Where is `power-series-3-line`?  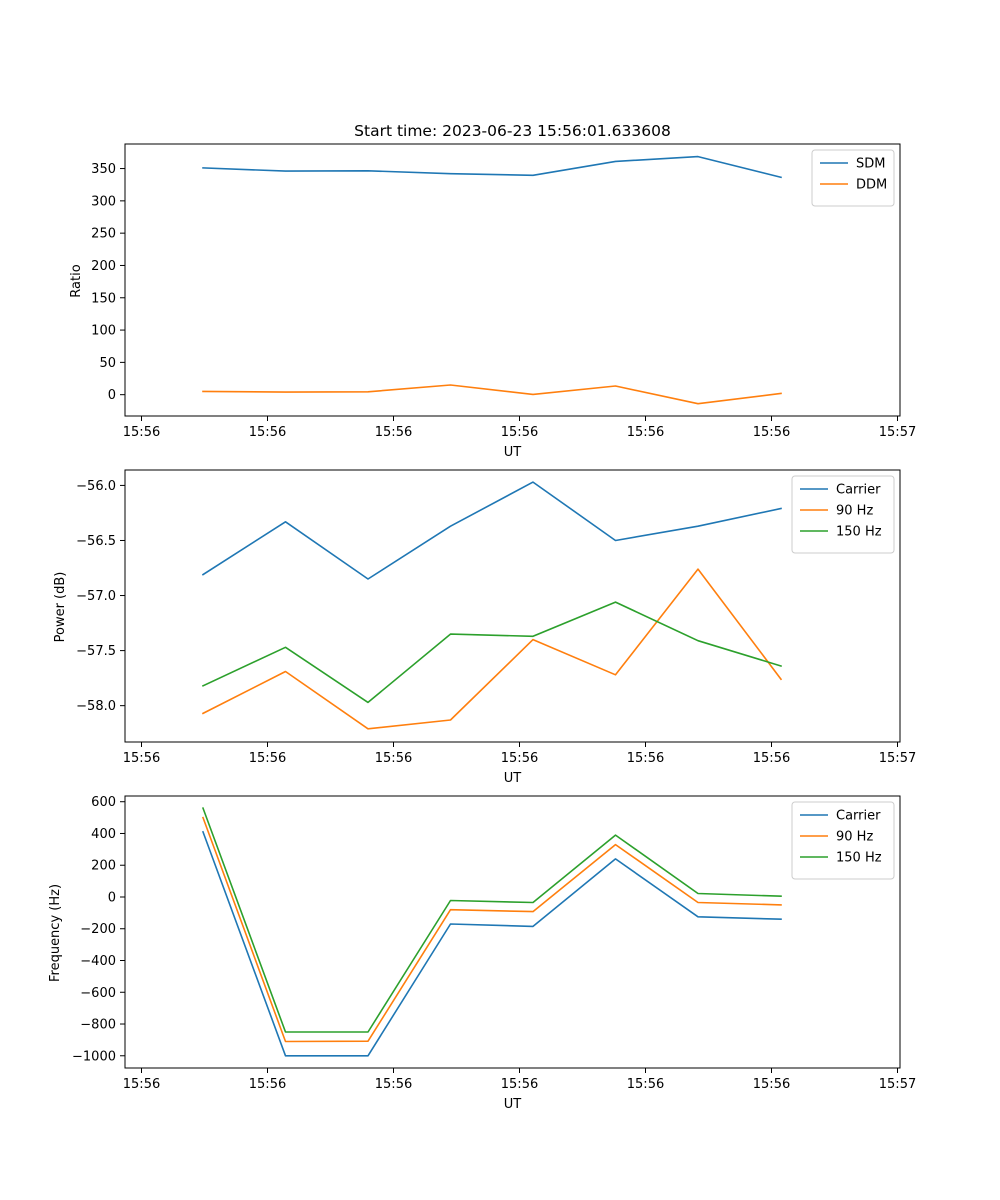
power-series-3-line is located at coordinates (491, 652).